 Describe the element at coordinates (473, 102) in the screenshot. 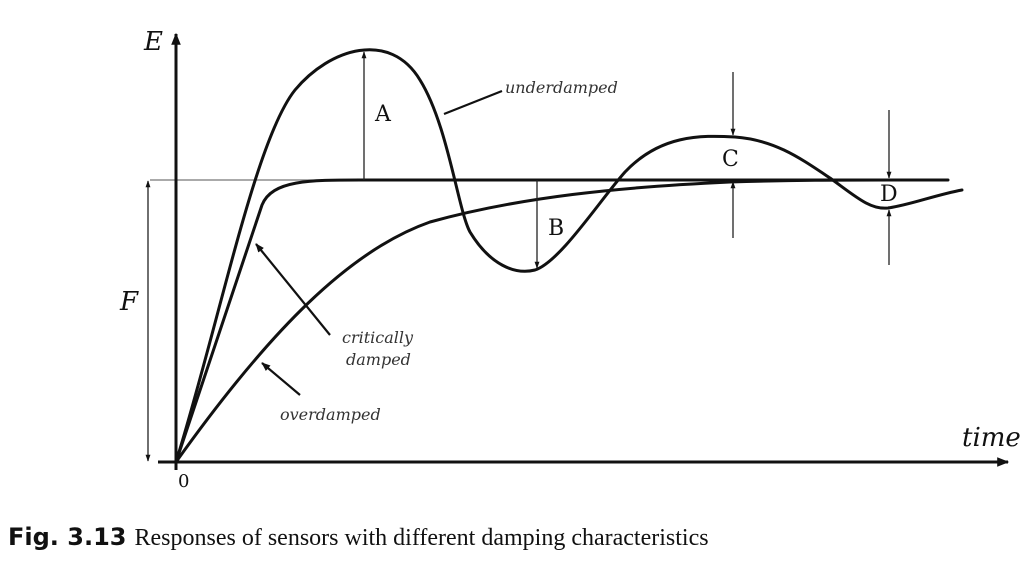

I see `underdamped-leader` at that location.